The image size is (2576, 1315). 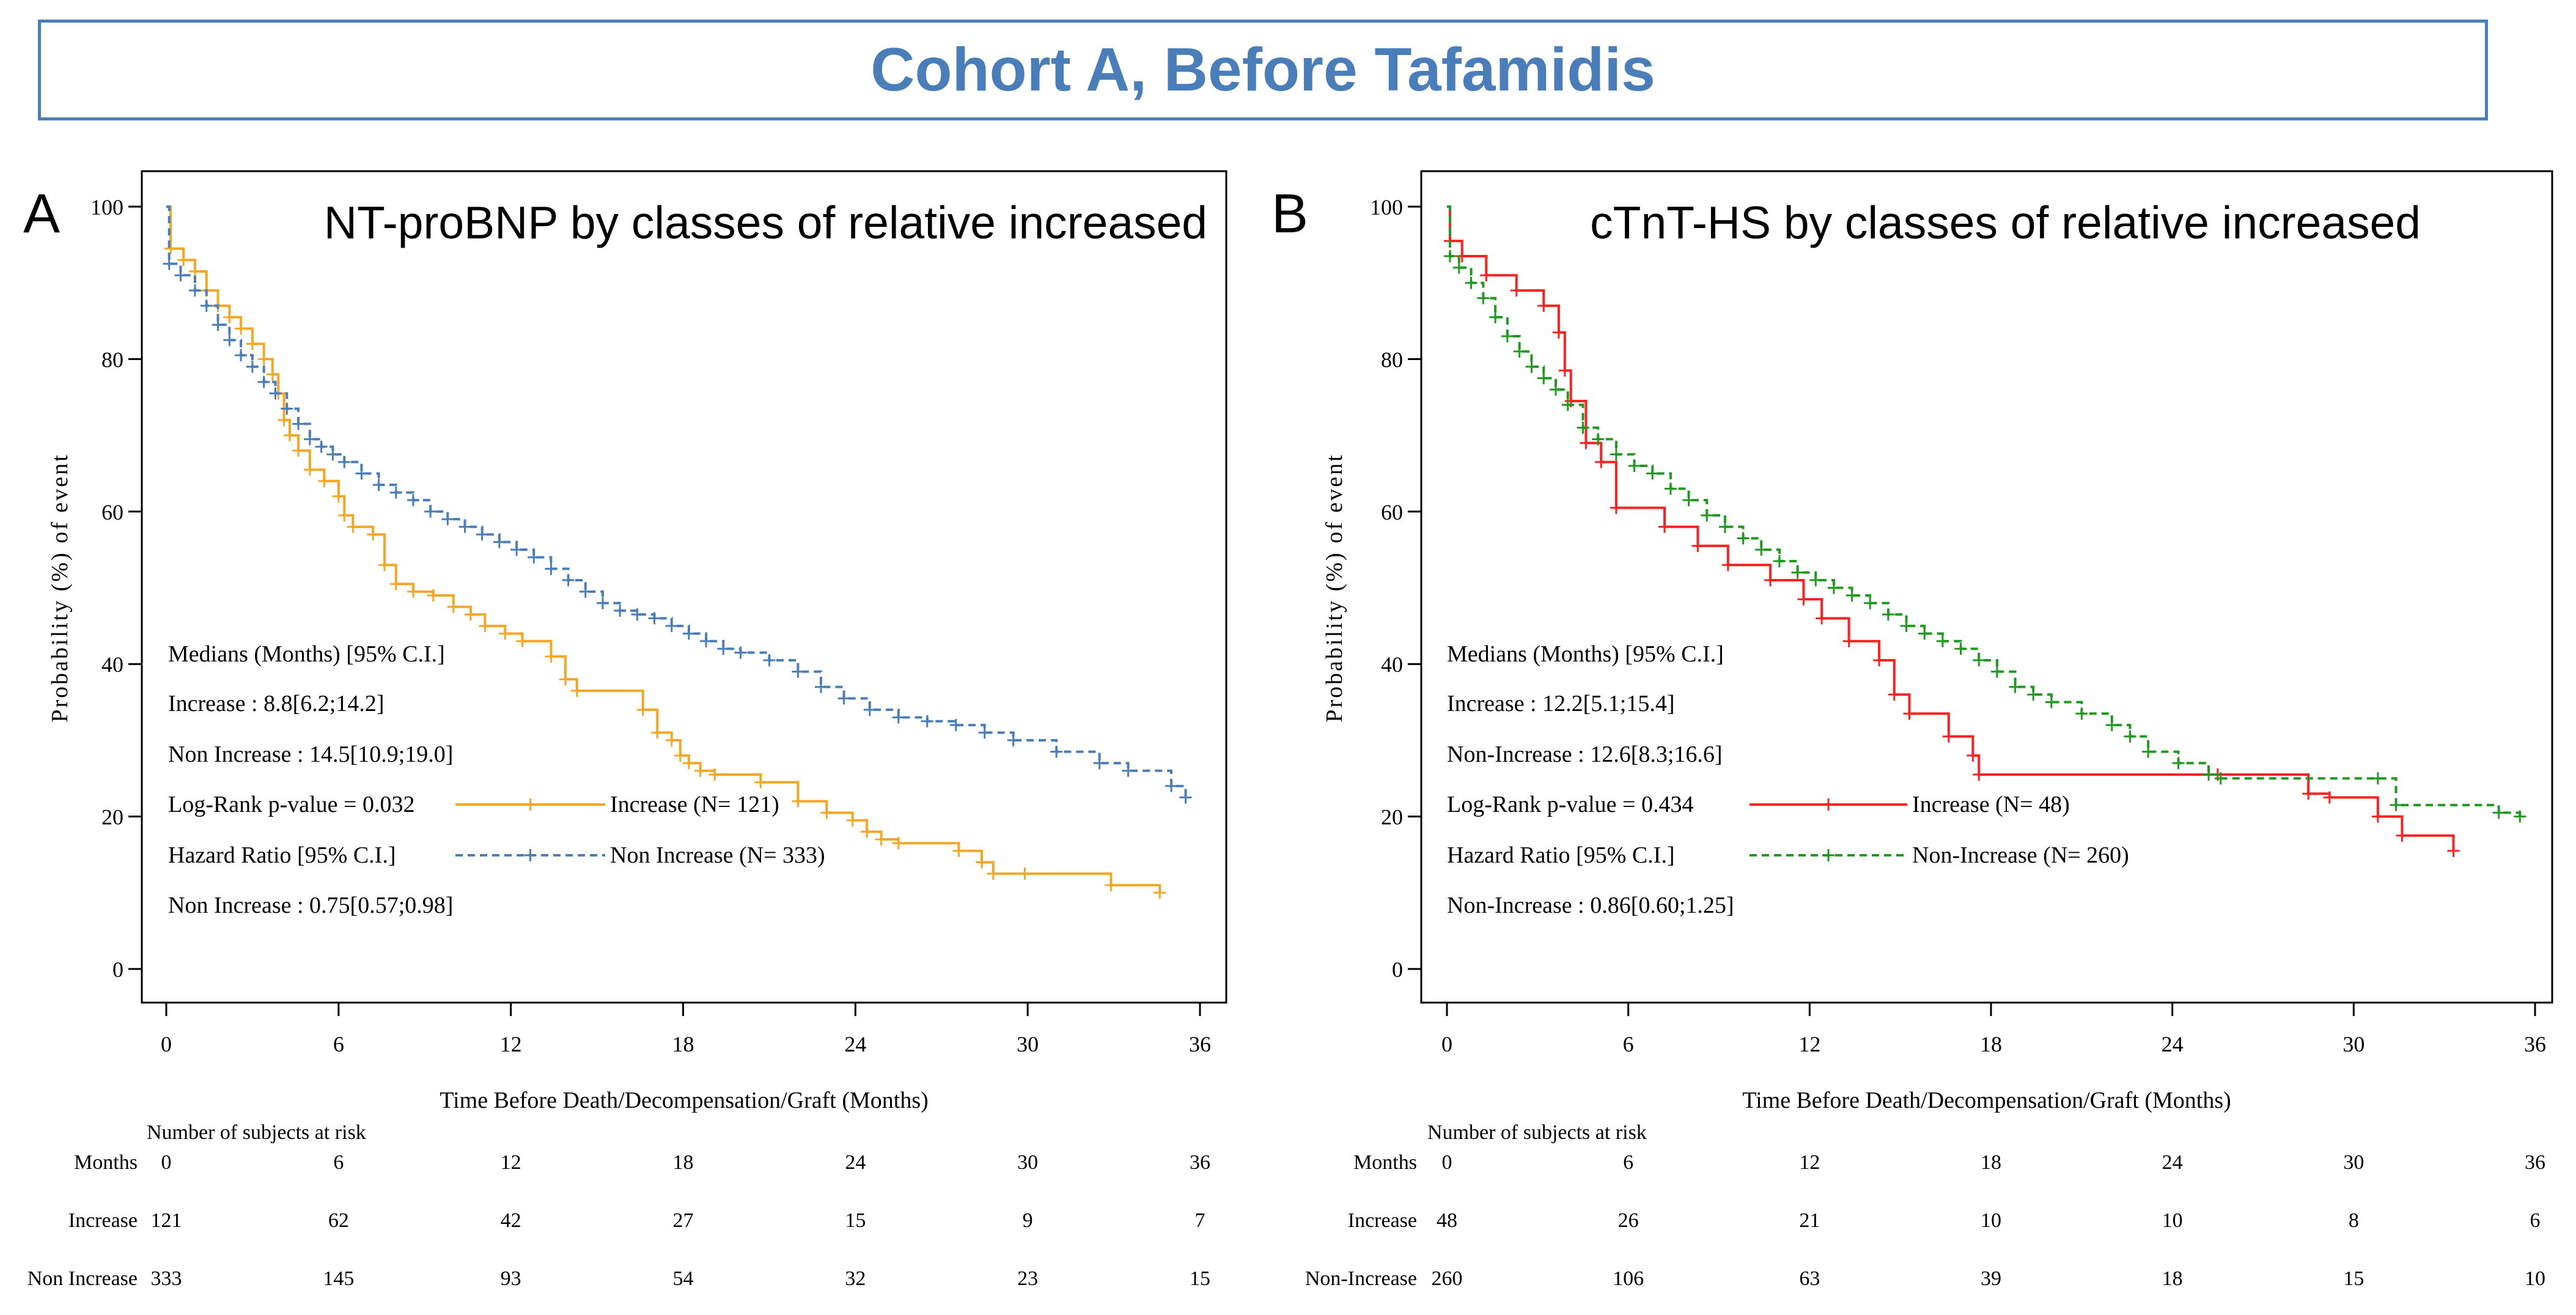 What do you see at coordinates (112, 359) in the screenshot?
I see `y-tick-label: 80` at bounding box center [112, 359].